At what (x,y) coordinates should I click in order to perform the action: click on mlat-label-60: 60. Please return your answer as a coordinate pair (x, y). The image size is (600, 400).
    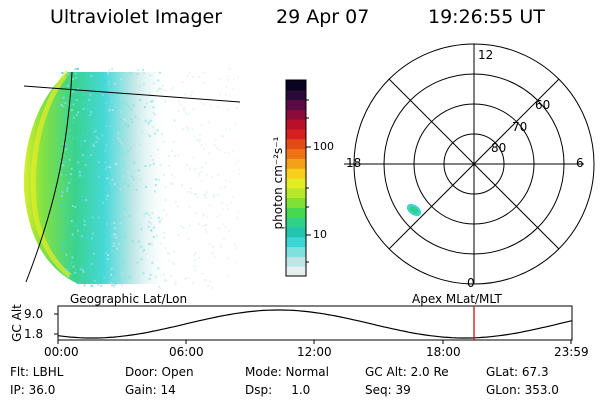
    Looking at the image, I should click on (543, 105).